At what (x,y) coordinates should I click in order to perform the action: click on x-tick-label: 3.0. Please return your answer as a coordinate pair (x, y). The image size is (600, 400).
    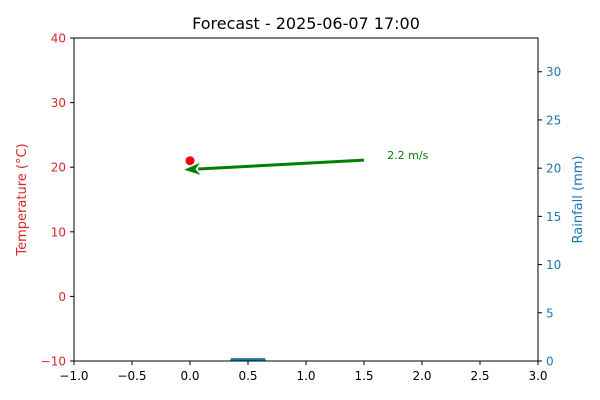
    Looking at the image, I should click on (537, 376).